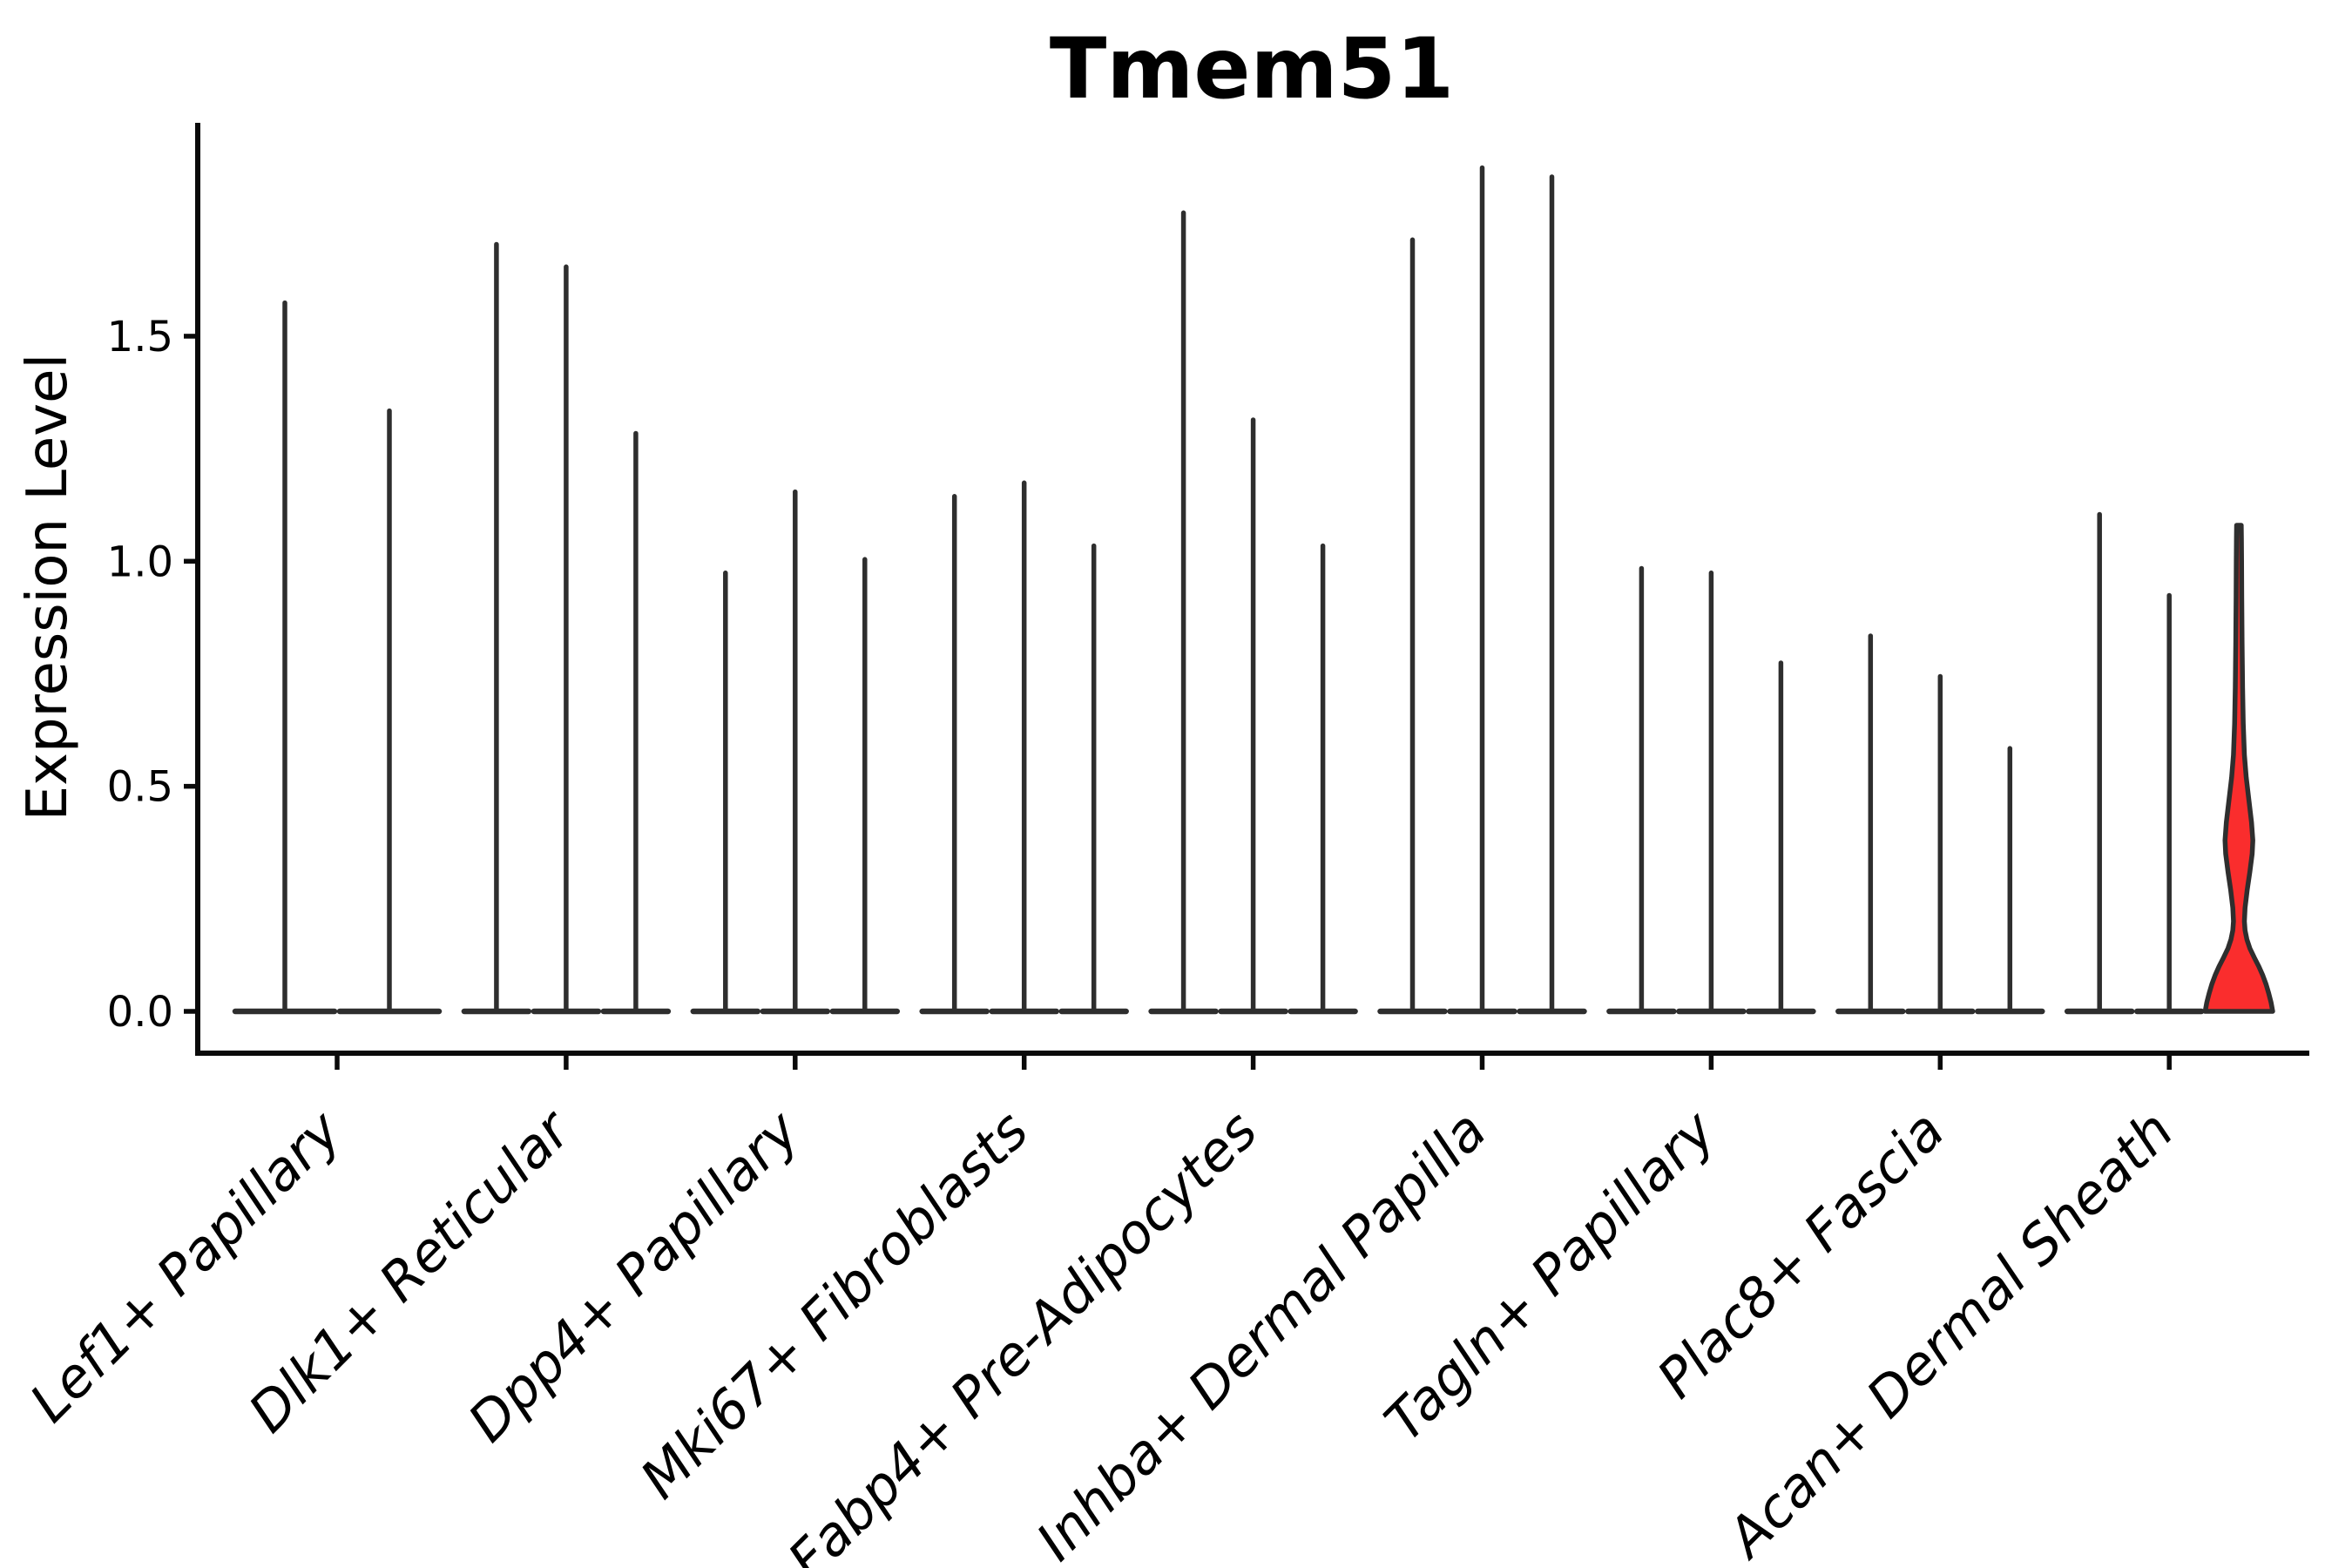  Describe the element at coordinates (140, 1013) in the screenshot. I see `y-tick-label-0: 0.0` at that location.